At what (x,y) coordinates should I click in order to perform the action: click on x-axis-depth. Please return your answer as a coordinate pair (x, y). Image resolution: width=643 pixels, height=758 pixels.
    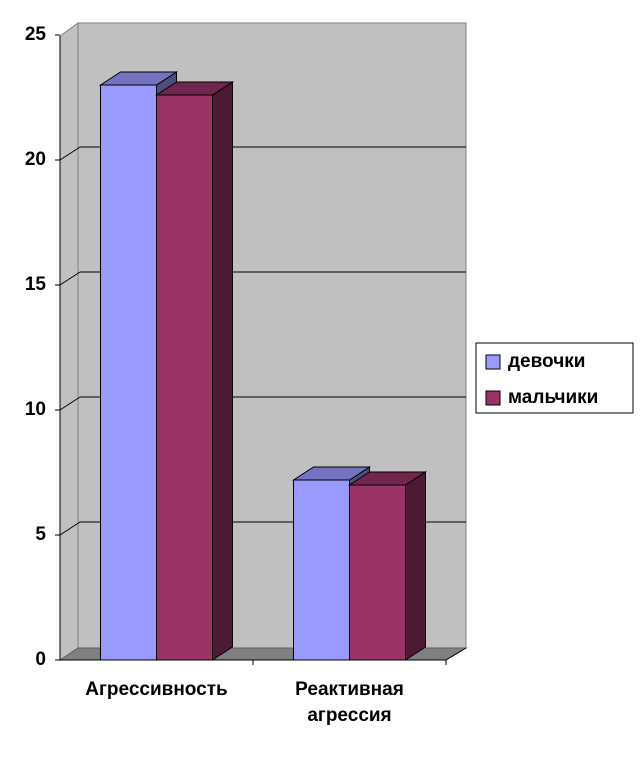
    Looking at the image, I should click on (456, 654).